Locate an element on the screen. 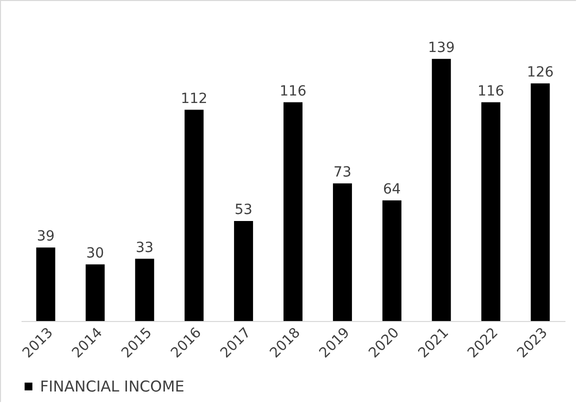  data-label: 30 is located at coordinates (95, 253).